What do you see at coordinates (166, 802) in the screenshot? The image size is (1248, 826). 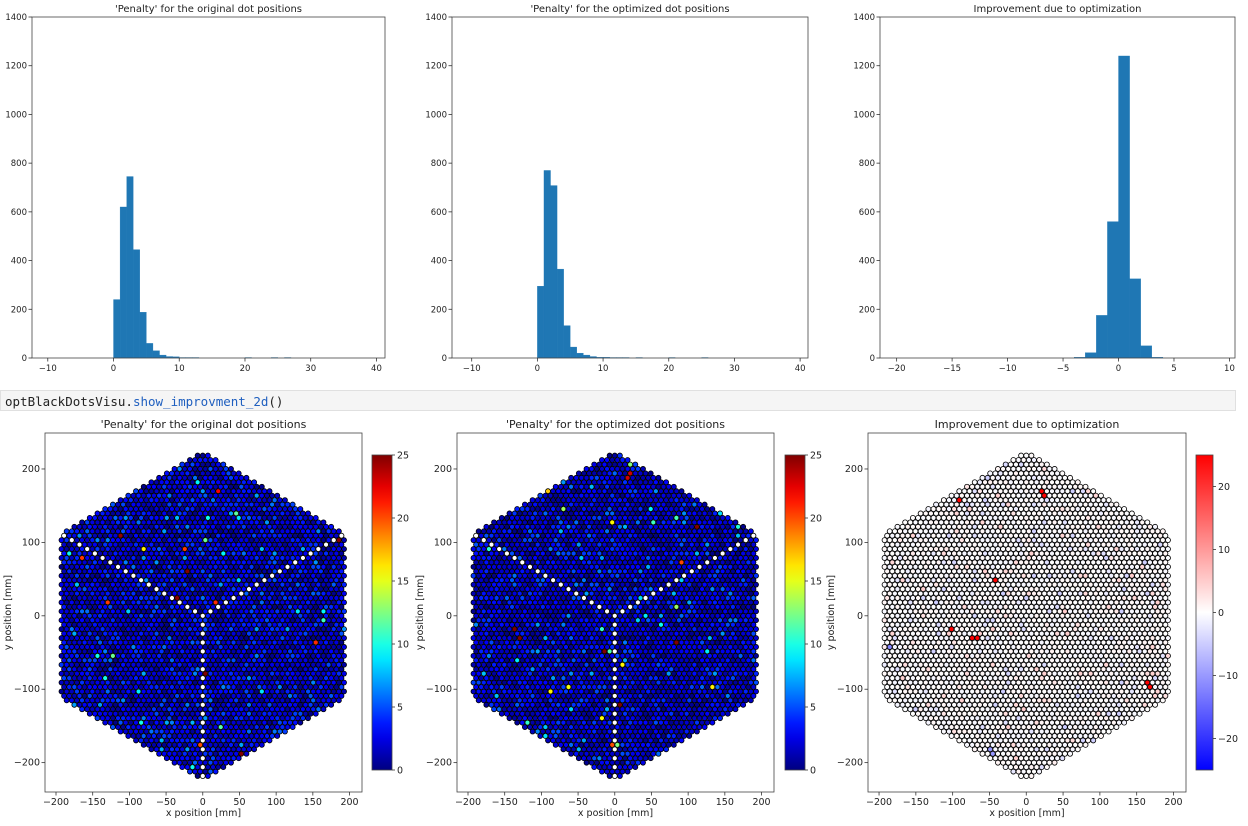 I see `x-tick-label: −50` at bounding box center [166, 802].